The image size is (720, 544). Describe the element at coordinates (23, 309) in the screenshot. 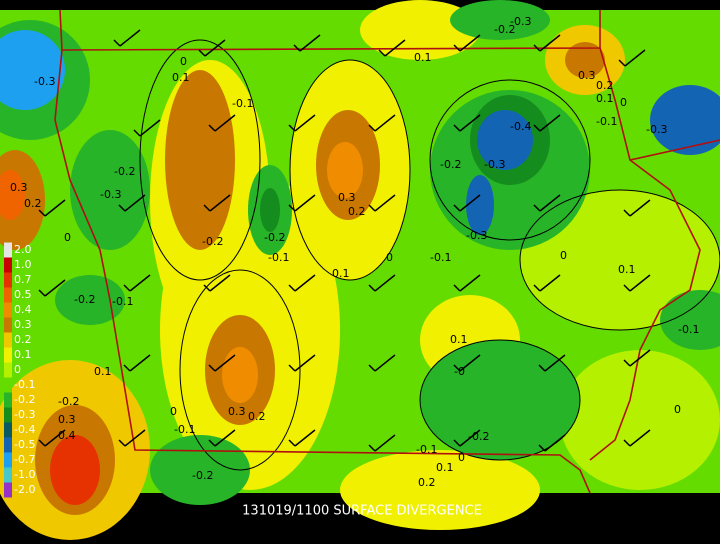

I see `color-label: 0.4` at that location.